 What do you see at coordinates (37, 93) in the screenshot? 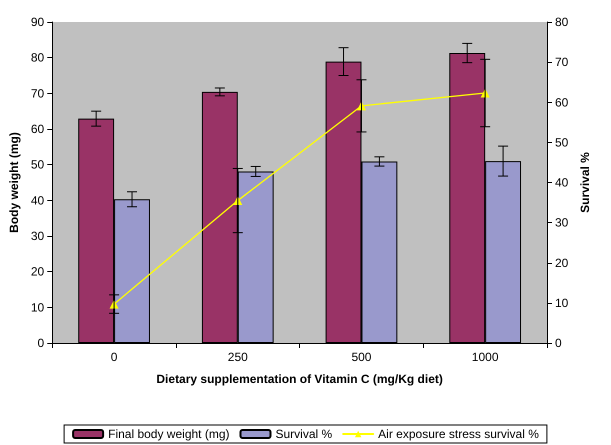
I see `y-tick-label: 70` at bounding box center [37, 93].